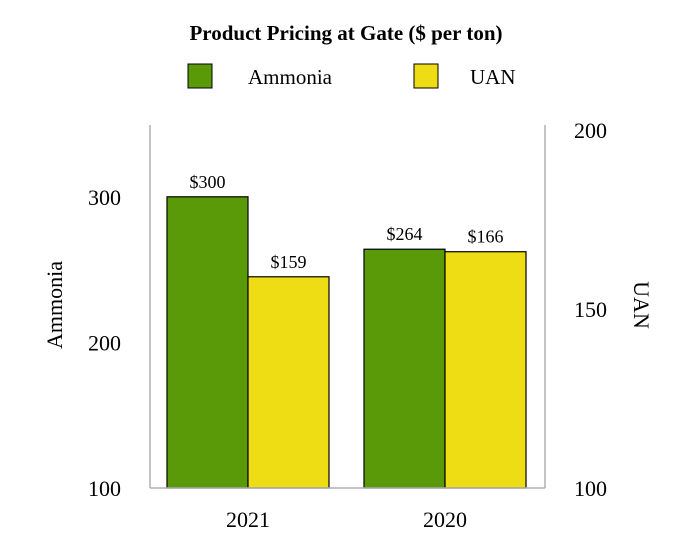 Image resolution: width=682 pixels, height=552 pixels. Describe the element at coordinates (289, 262) in the screenshot. I see `data-label-uan-2021: $159` at that location.